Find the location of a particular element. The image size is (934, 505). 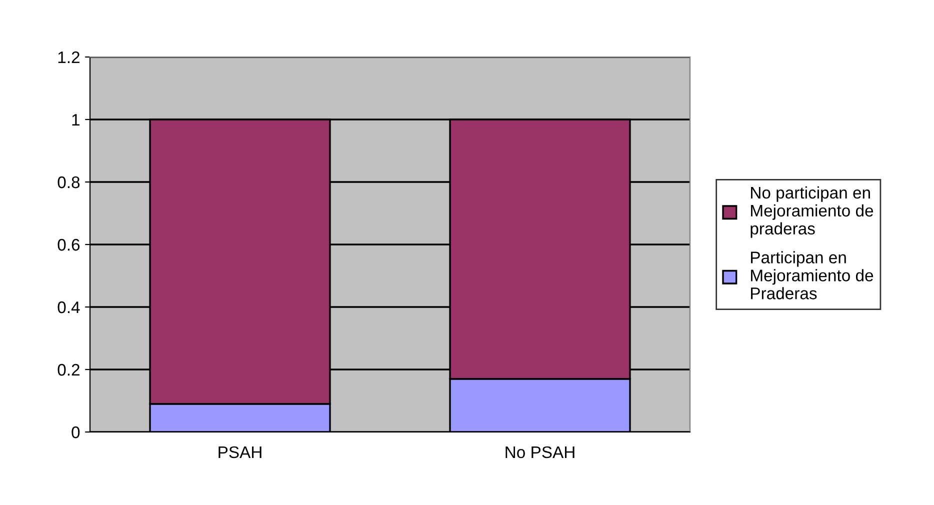

y-tick-label: 0.2 is located at coordinates (69, 370).